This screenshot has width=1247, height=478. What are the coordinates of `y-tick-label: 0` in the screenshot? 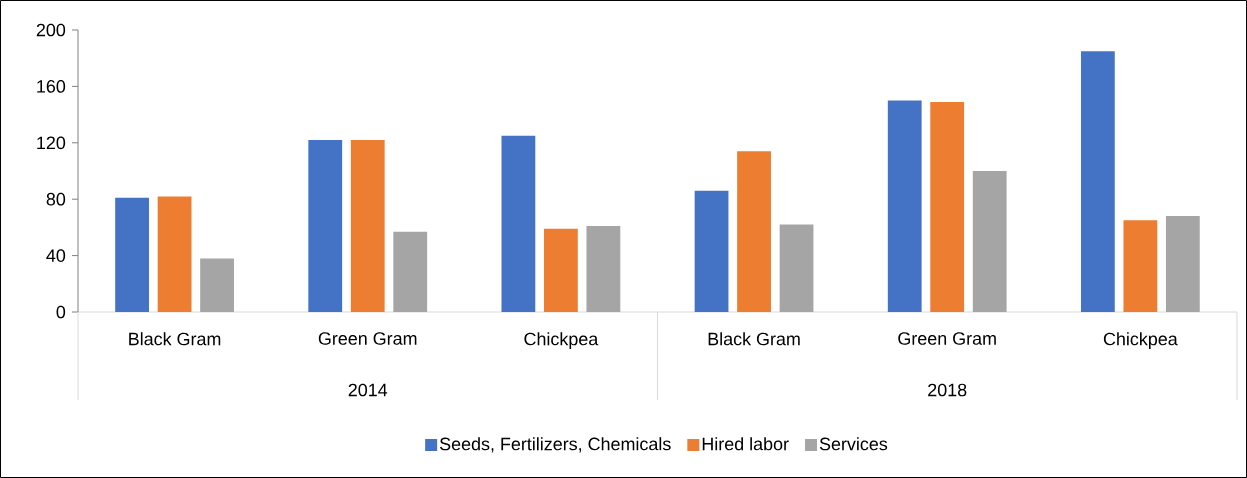 It's located at (61, 312).